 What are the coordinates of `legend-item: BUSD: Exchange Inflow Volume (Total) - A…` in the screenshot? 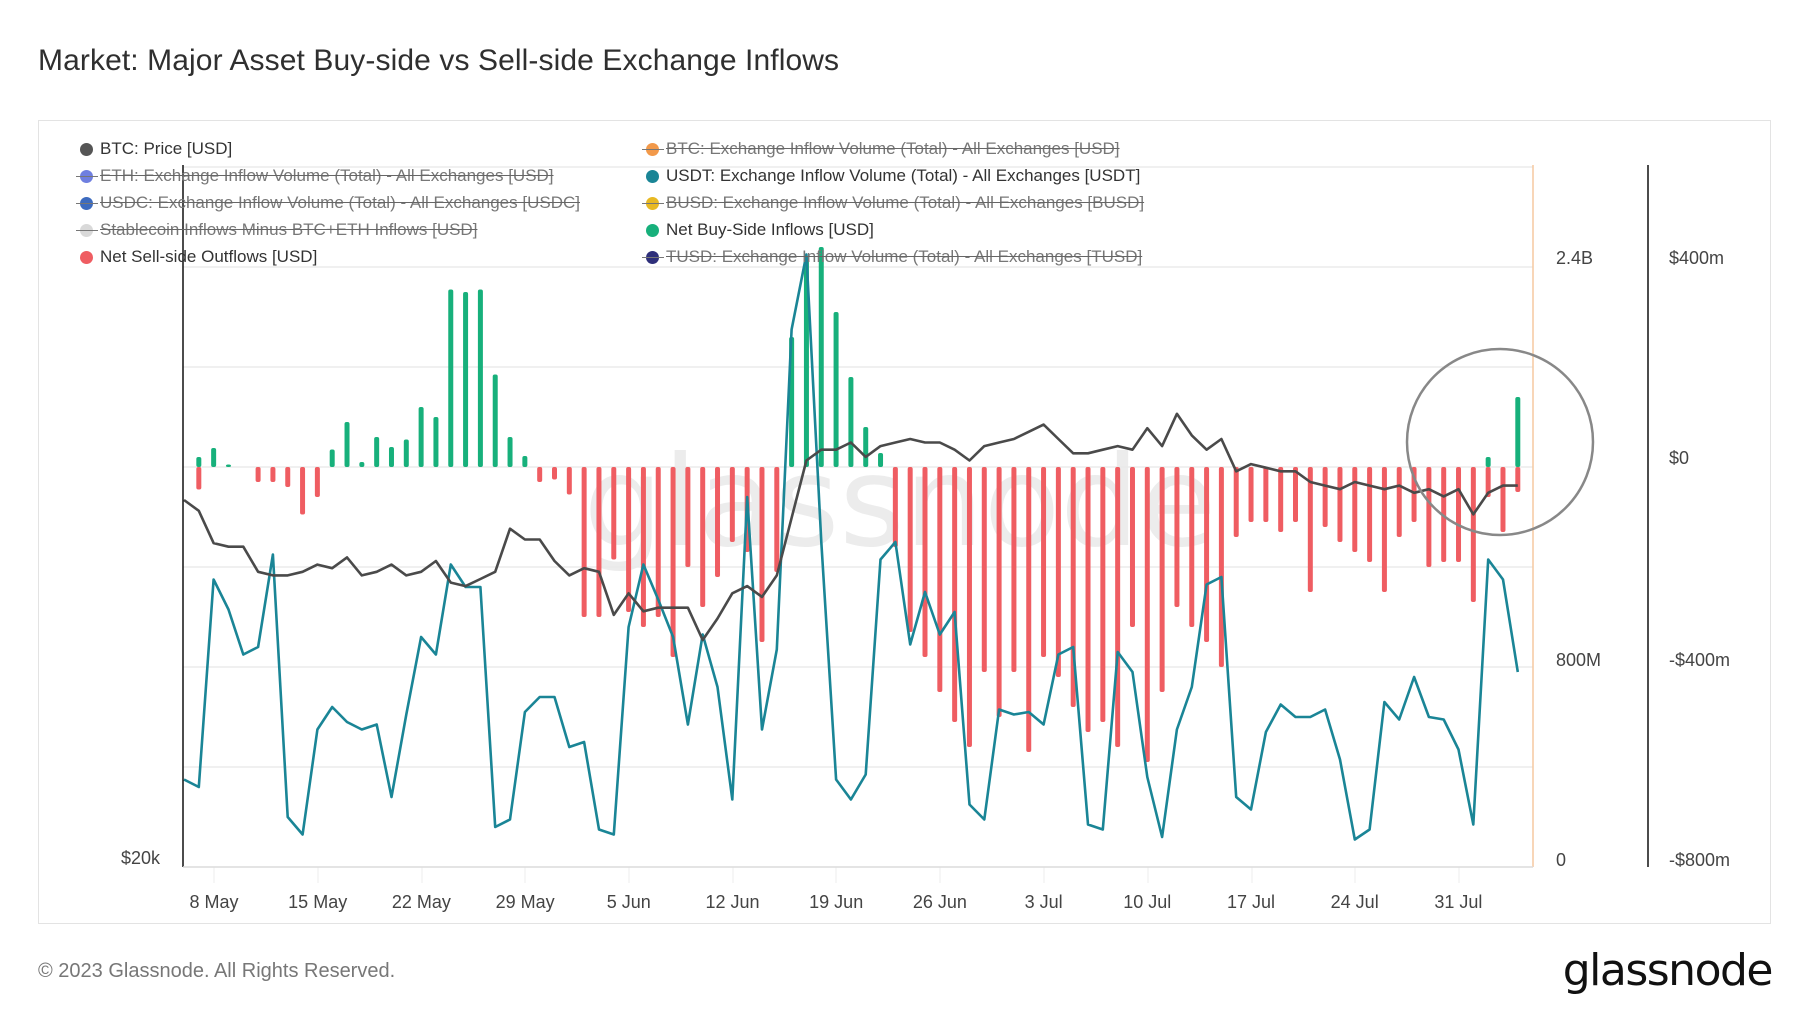 It's located at (893, 203).